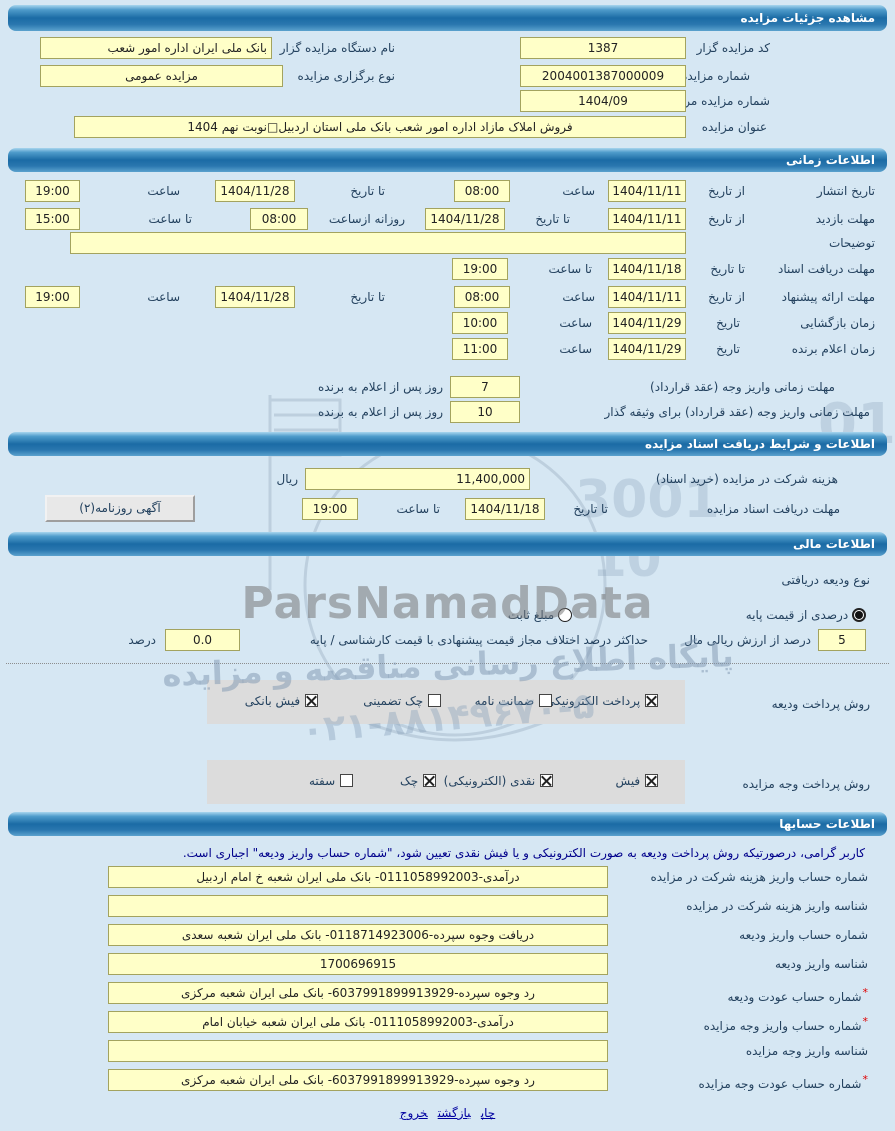 Image resolution: width=895 pixels, height=1131 pixels. What do you see at coordinates (488, 1113) in the screenshot?
I see `print-link: چاپ` at bounding box center [488, 1113].